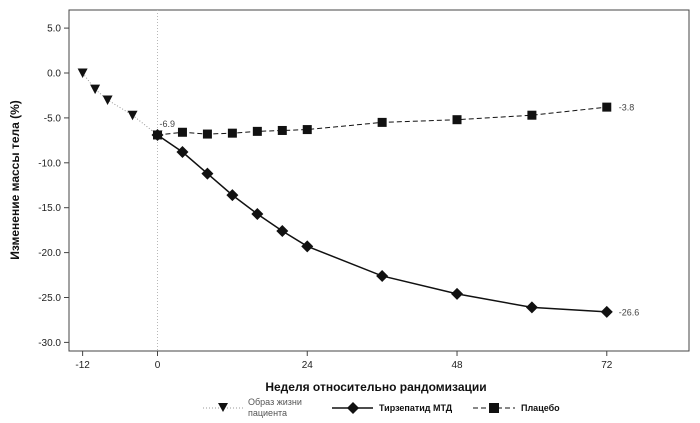 The width and height of the screenshot is (700, 423). Describe the element at coordinates (49, 298) in the screenshot. I see `y-tick-label: -25.0` at that location.